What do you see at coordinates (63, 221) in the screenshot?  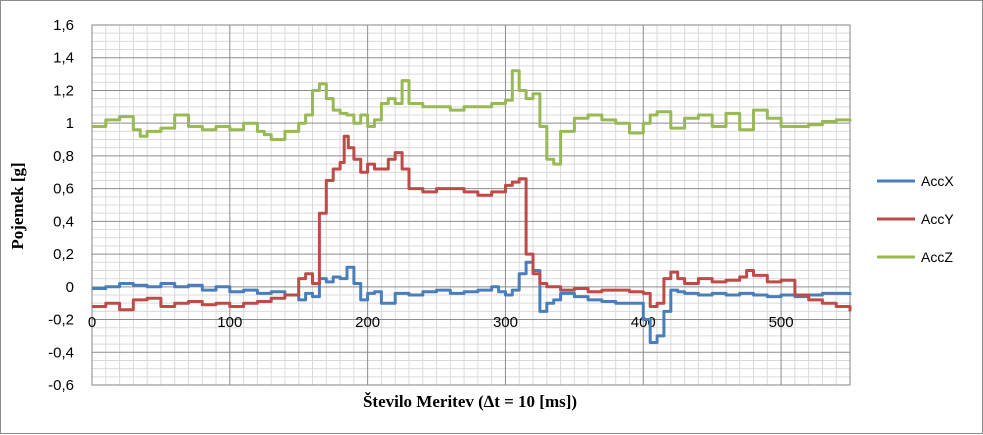 I see `y-tick-label: 0,4` at bounding box center [63, 221].